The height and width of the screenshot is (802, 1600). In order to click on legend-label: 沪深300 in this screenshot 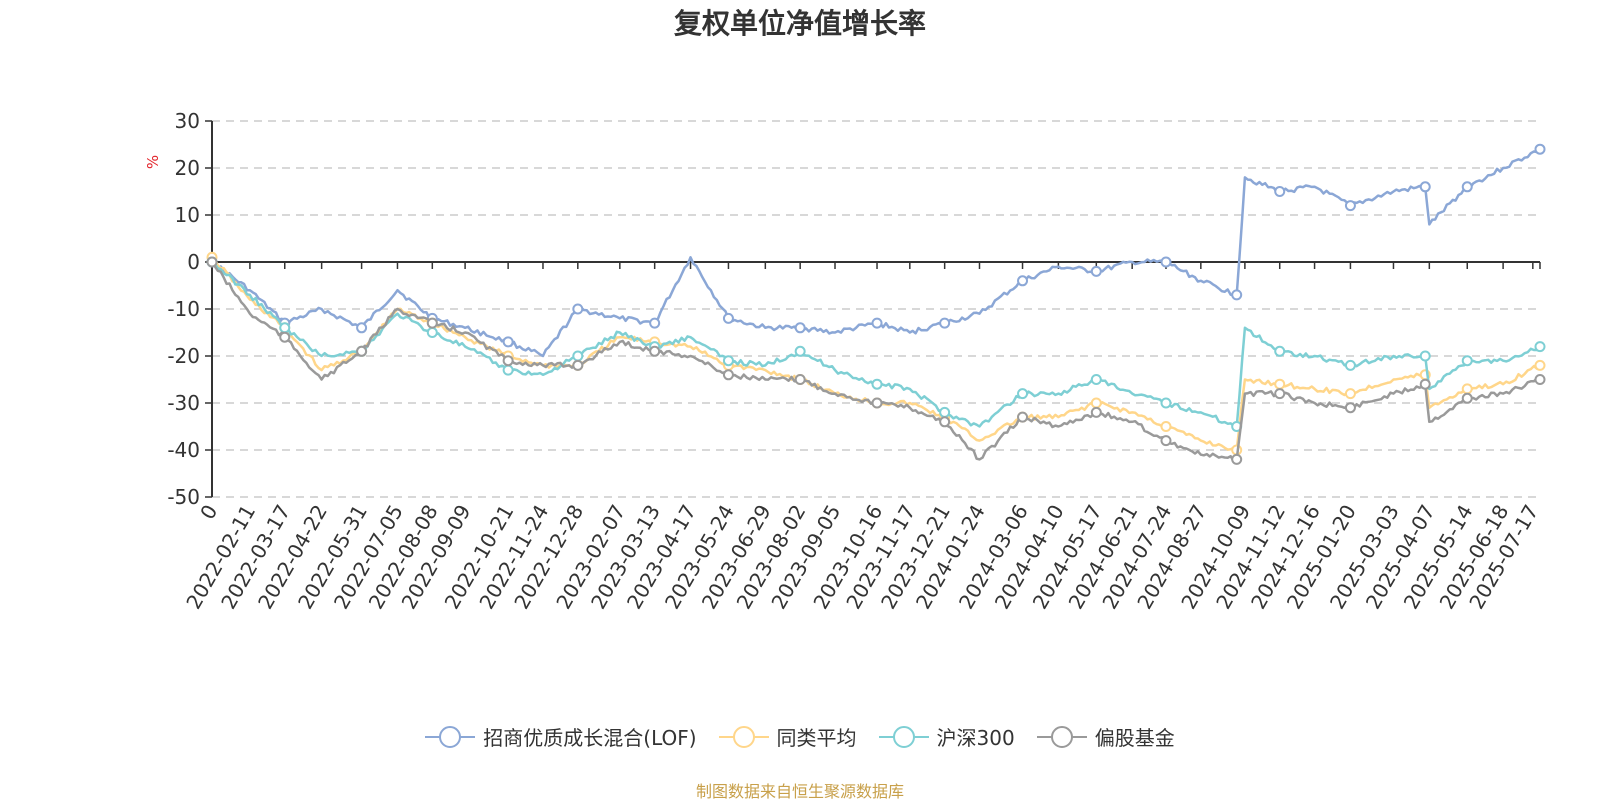, I will do `click(975, 738)`.